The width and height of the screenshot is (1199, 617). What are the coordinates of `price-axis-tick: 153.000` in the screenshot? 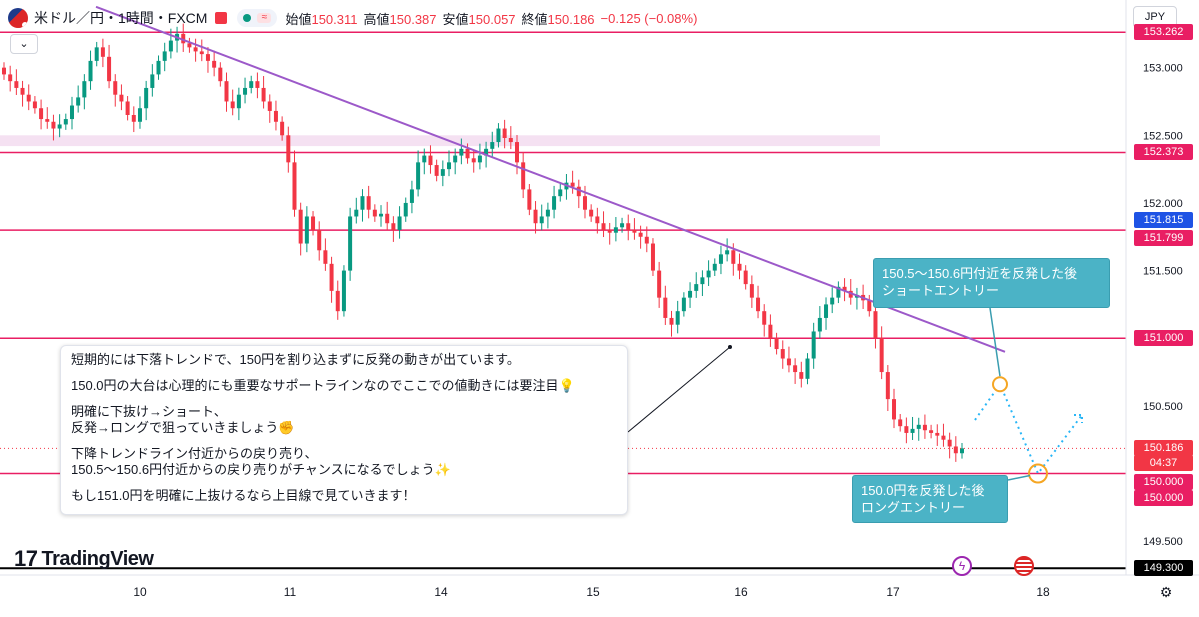 It's located at (1163, 69).